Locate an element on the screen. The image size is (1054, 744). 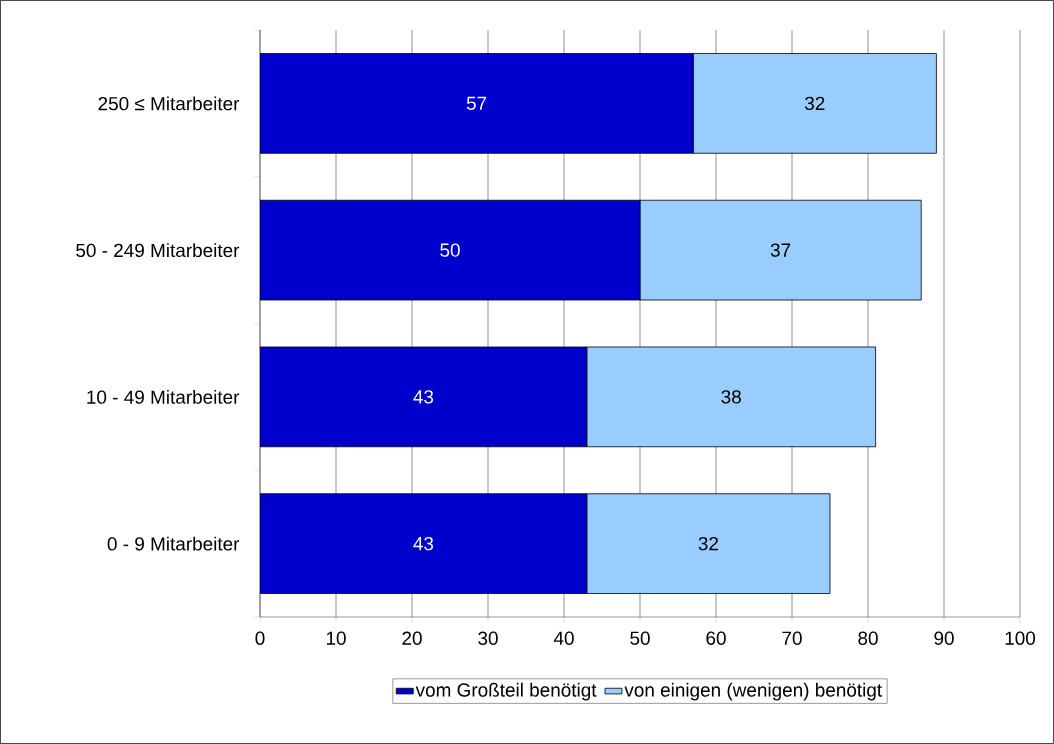
y-tick-label: 50 - 249 Mitarbeiter is located at coordinates (158, 250).